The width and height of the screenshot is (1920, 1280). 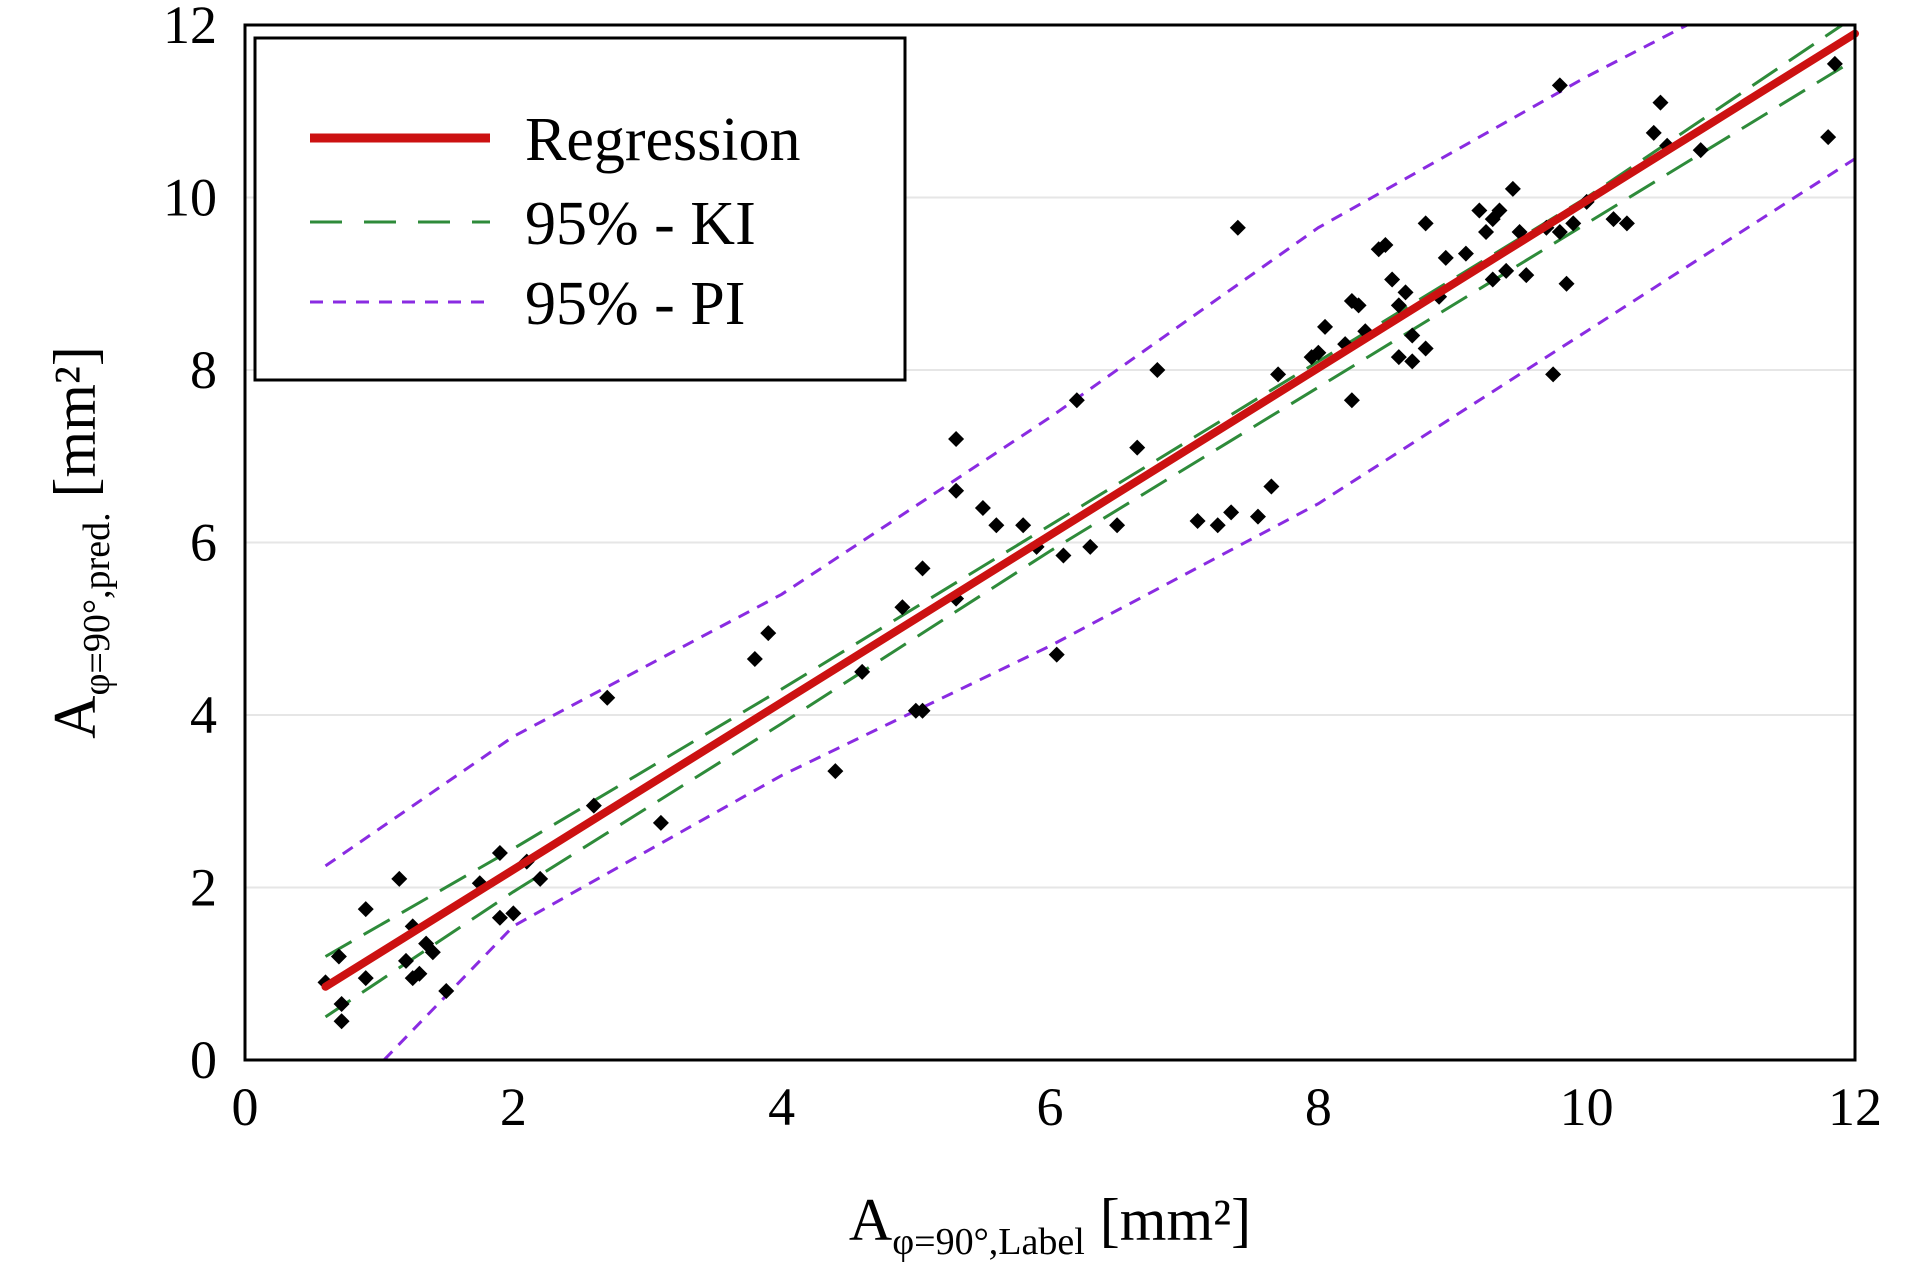 I want to click on legend-box, so click(x=580, y=209).